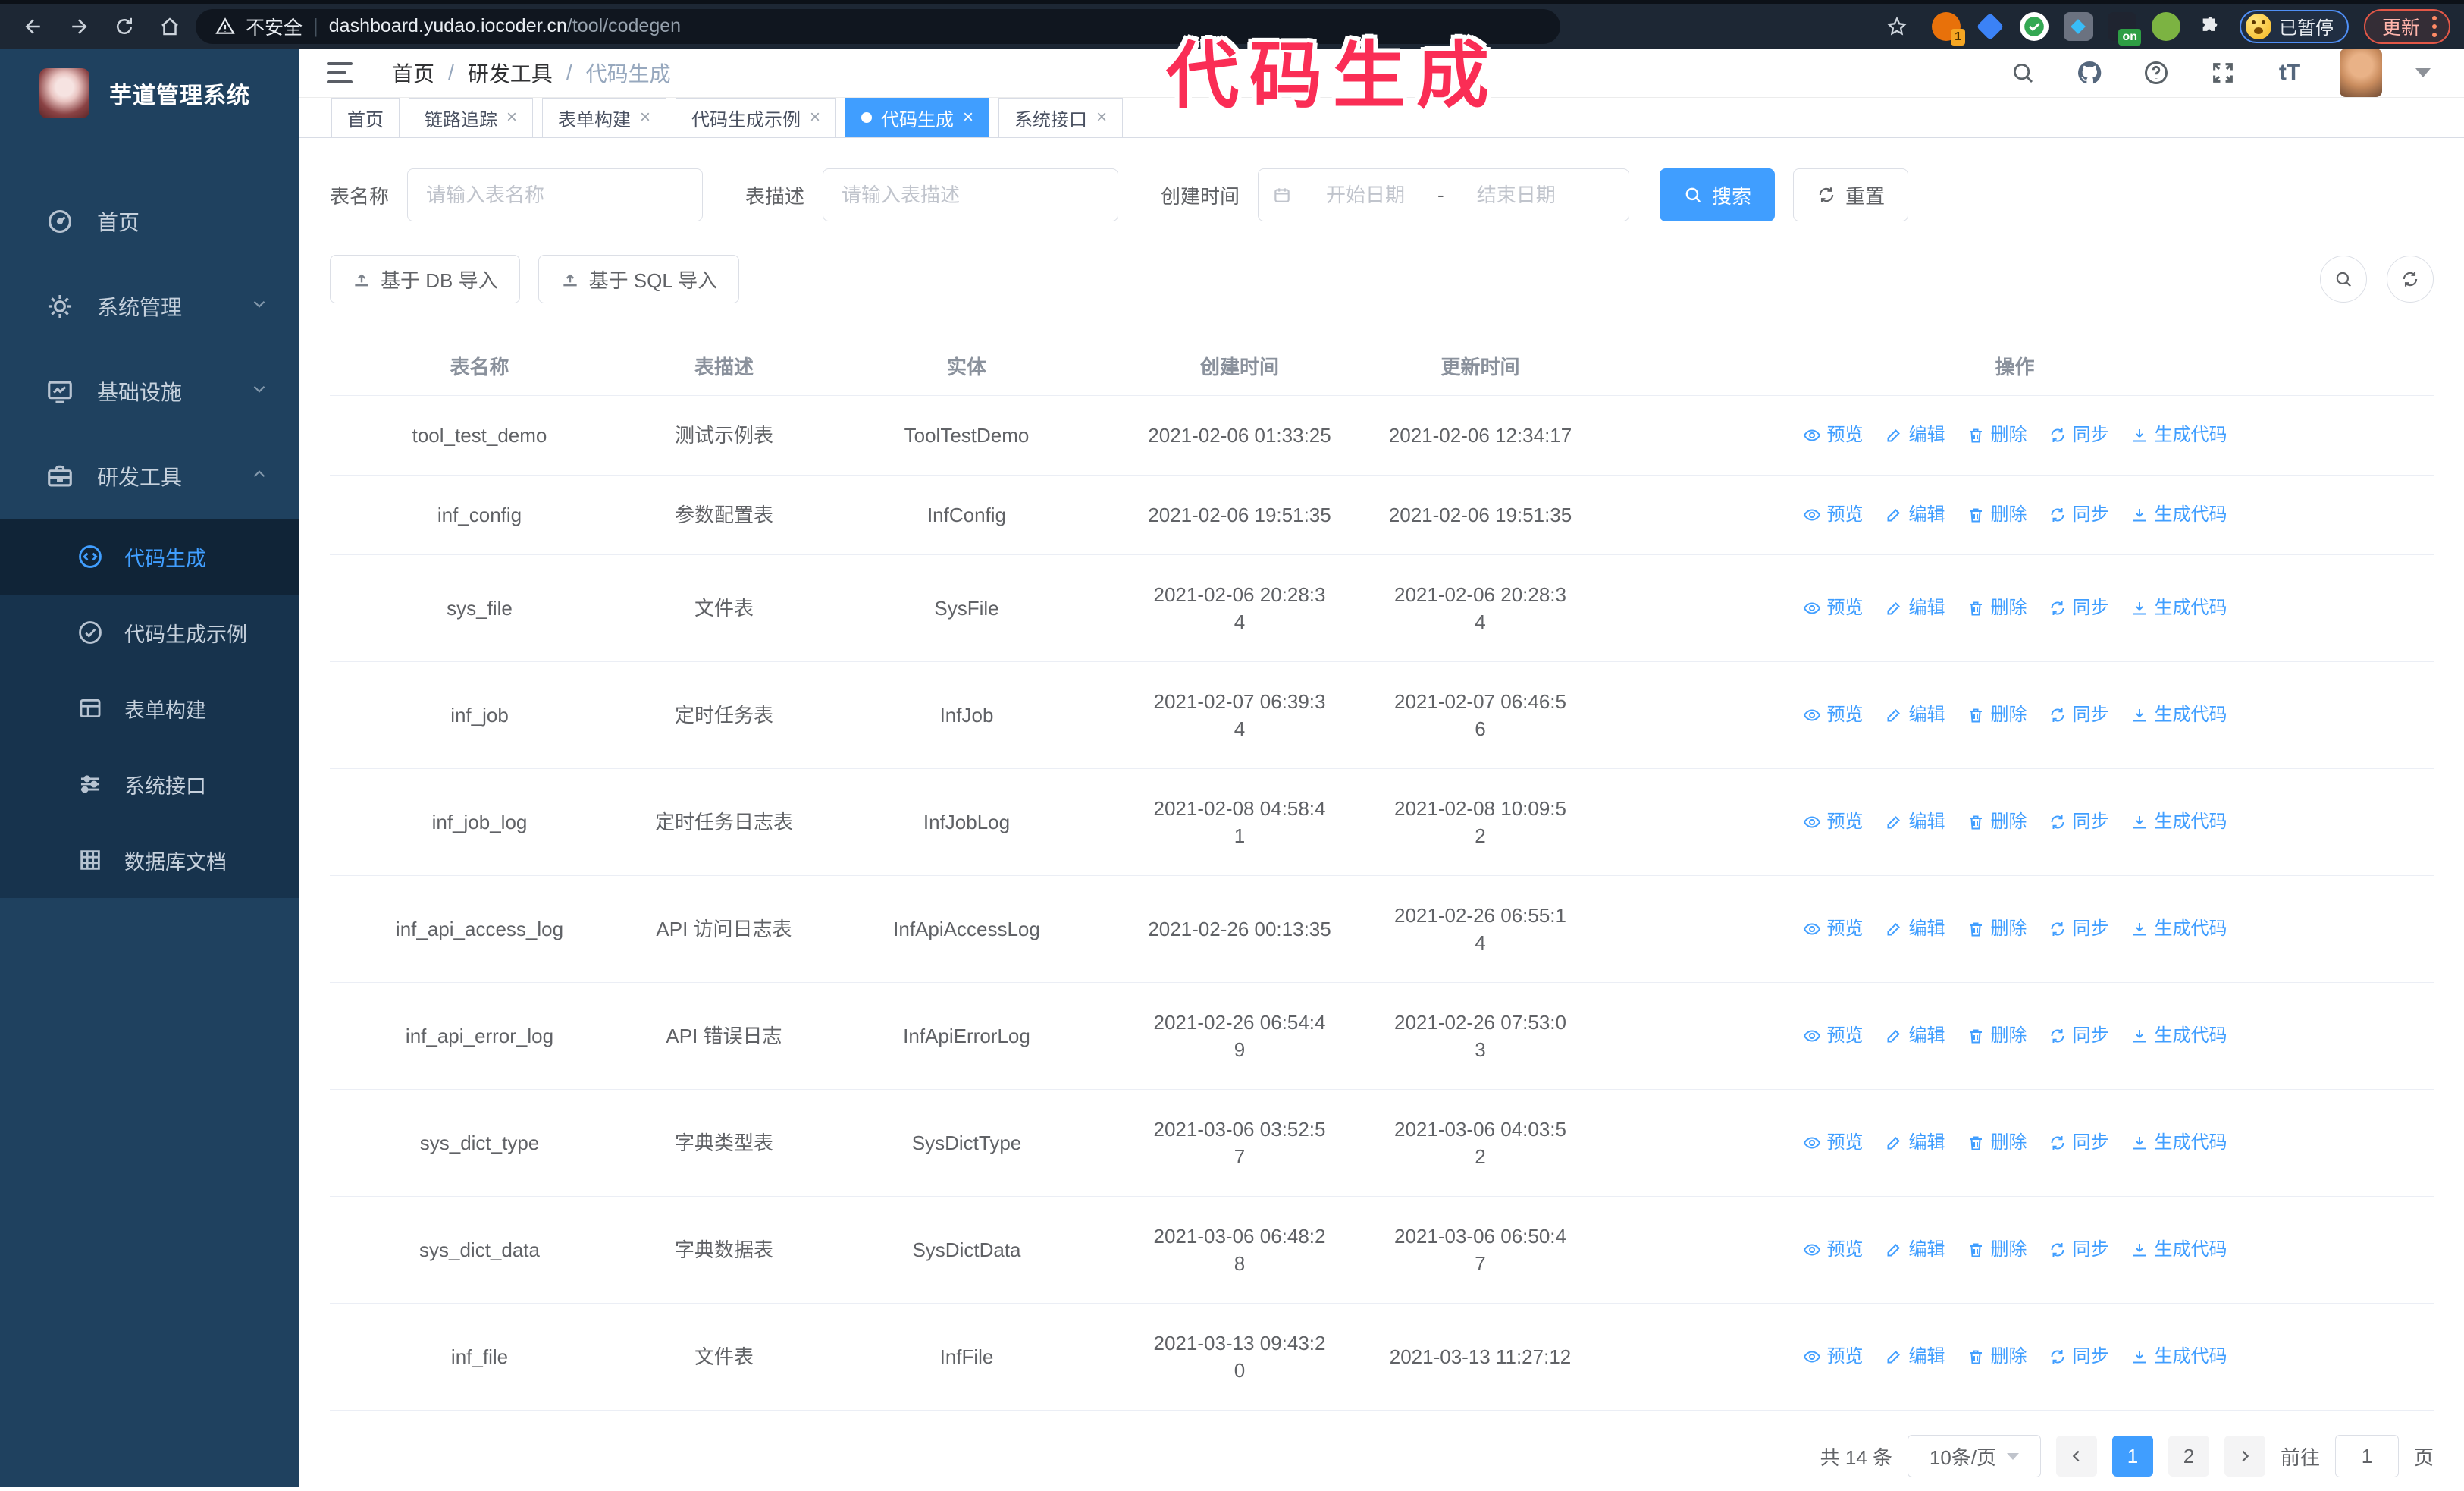 Image resolution: width=2464 pixels, height=1491 pixels. Describe the element at coordinates (150, 306) in the screenshot. I see `sidebar-item-system: 系统管理` at that location.